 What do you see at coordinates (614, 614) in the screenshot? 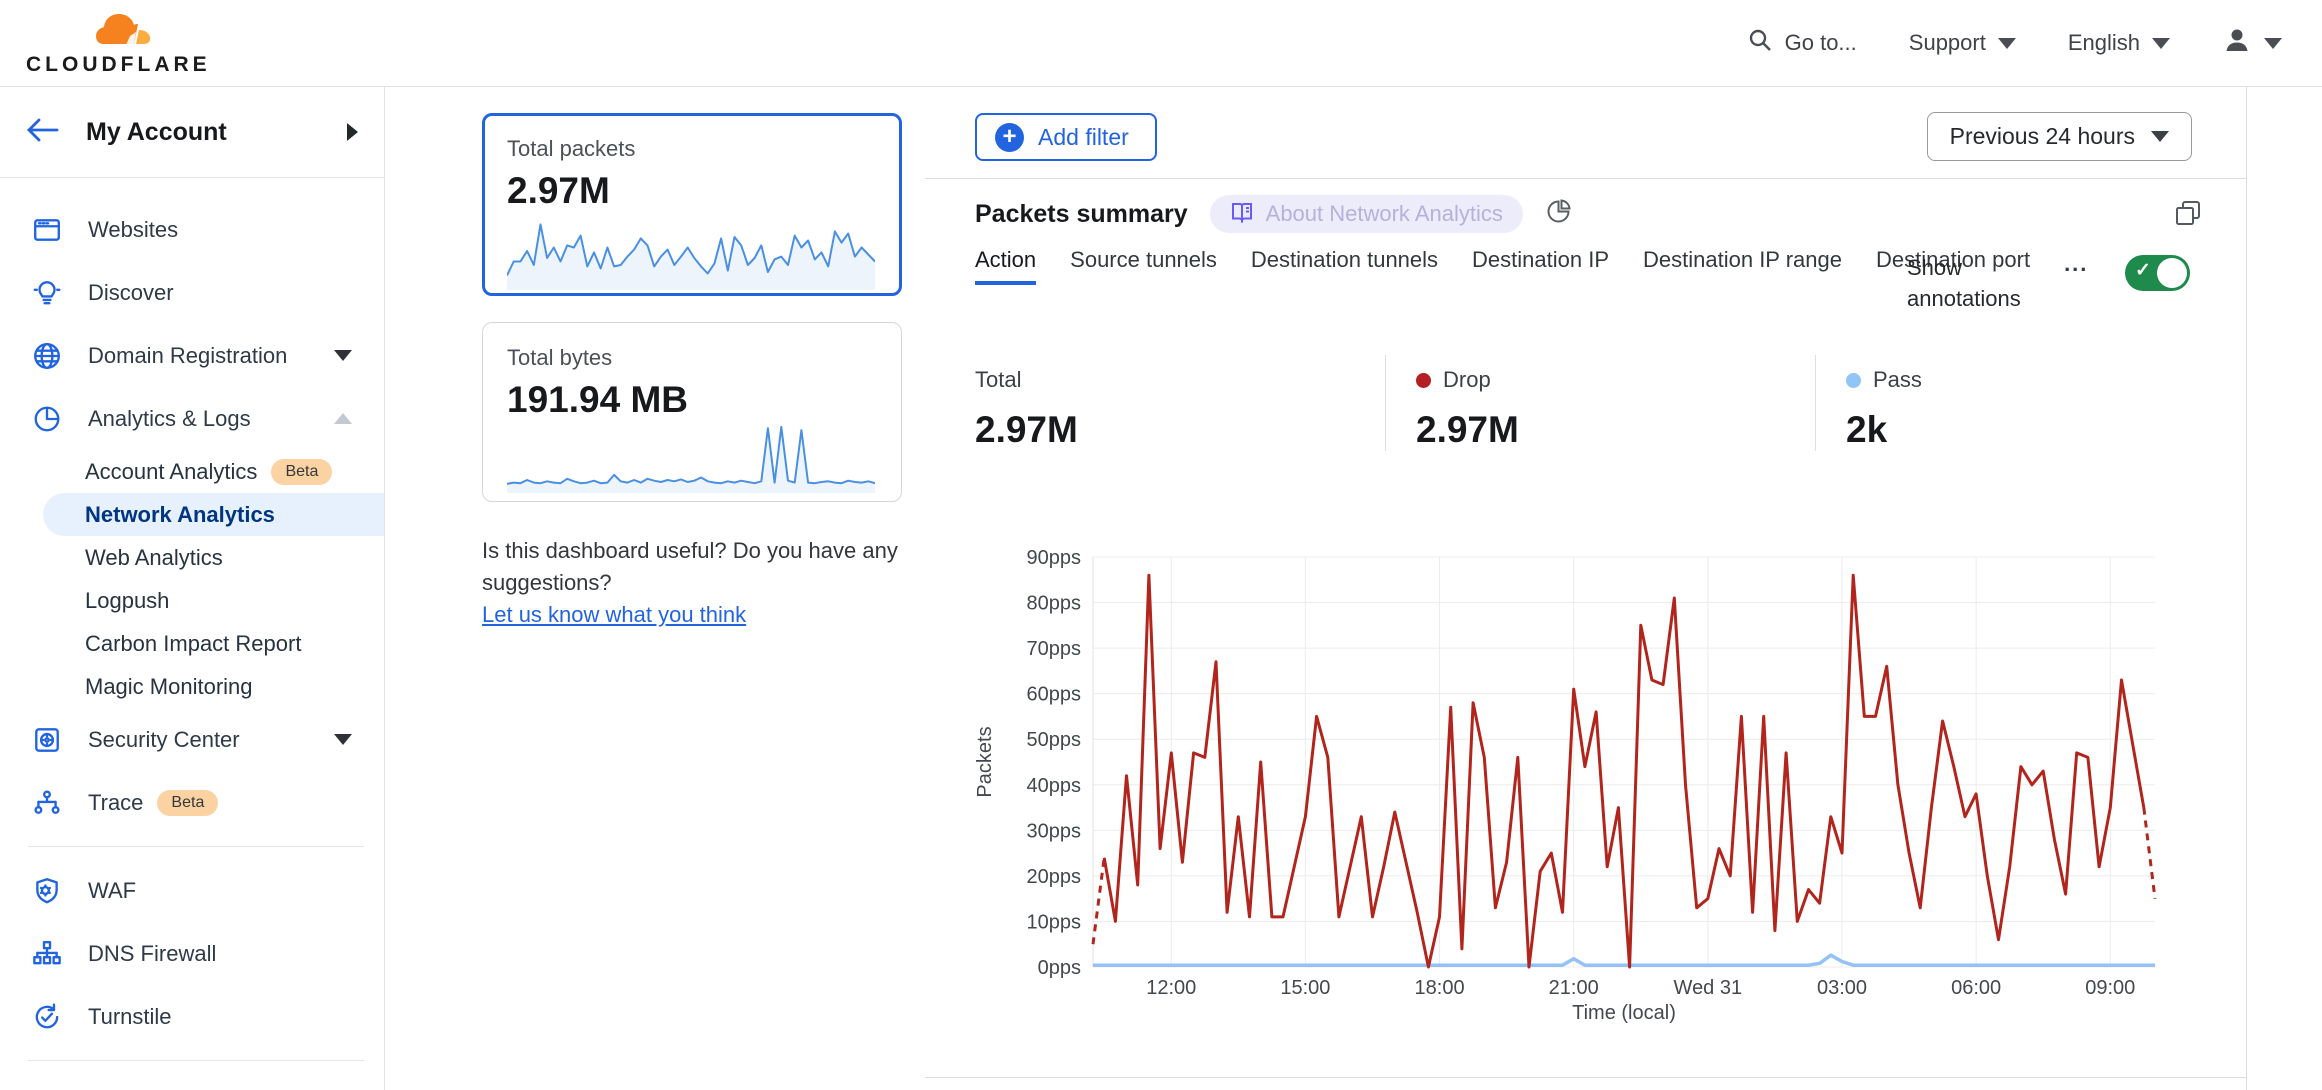
I see `feedback-link: Let us know what you think` at bounding box center [614, 614].